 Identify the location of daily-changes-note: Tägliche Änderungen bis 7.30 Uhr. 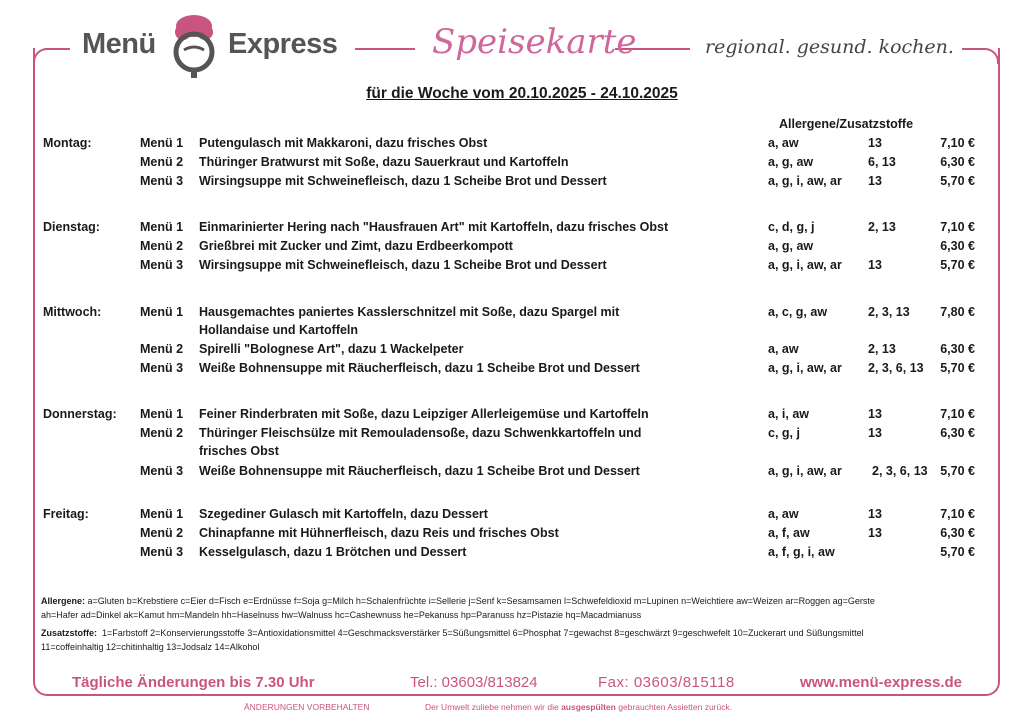
(193, 682).